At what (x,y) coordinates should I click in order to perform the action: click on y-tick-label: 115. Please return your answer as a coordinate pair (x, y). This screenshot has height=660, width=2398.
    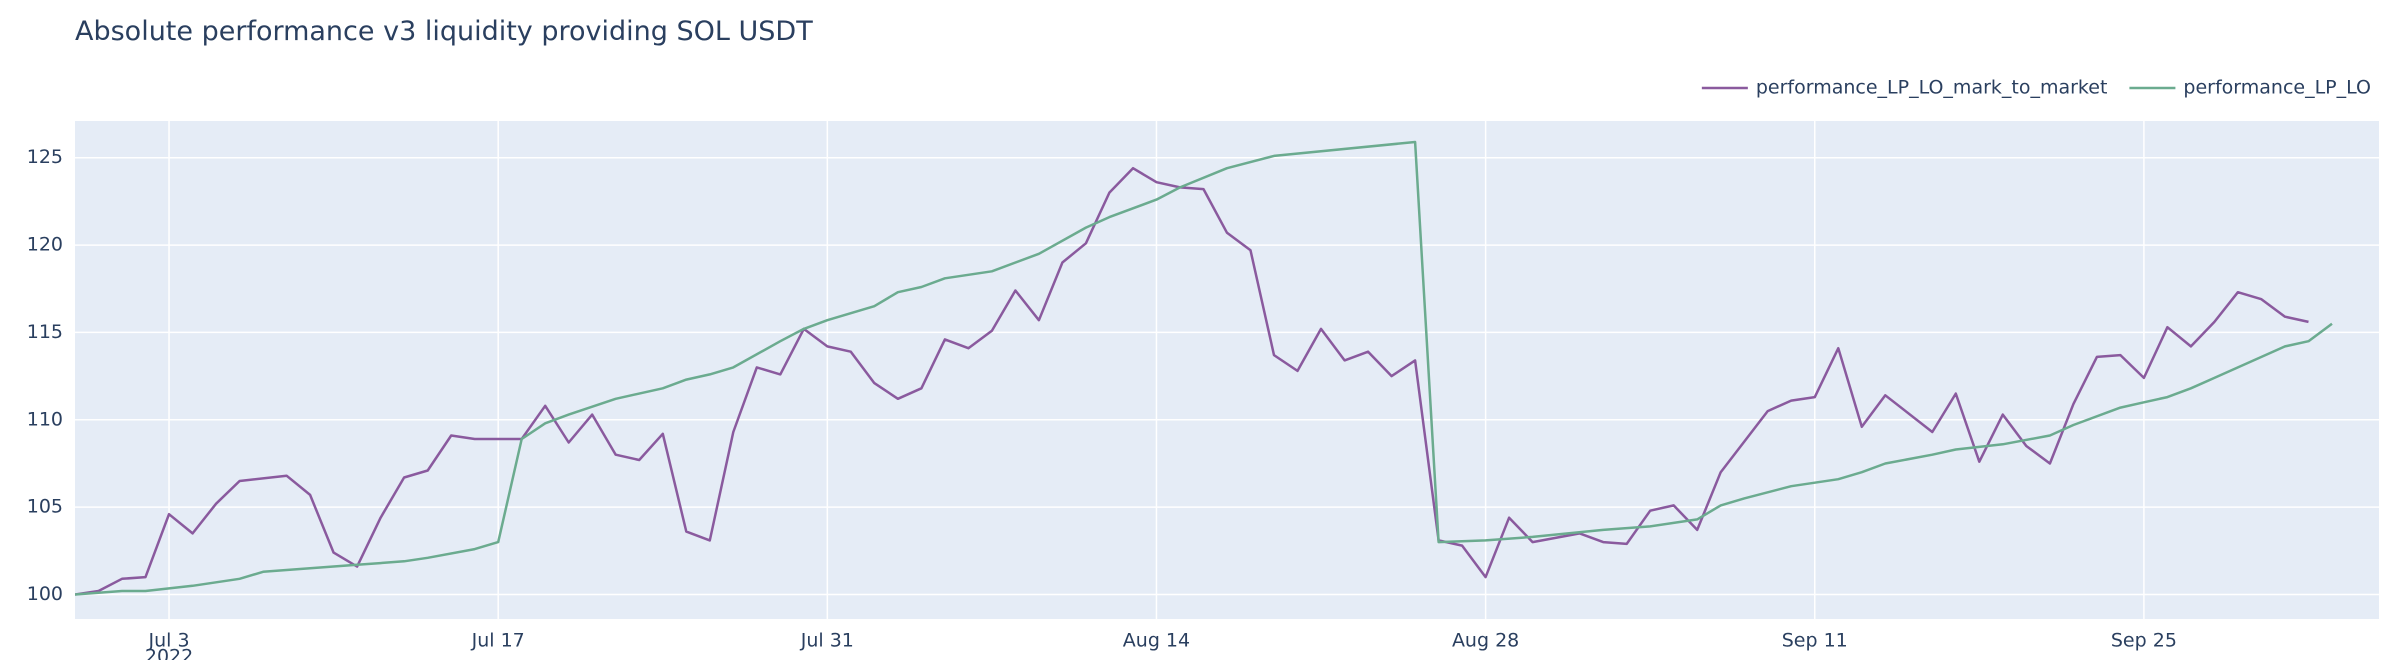
    Looking at the image, I should click on (45, 332).